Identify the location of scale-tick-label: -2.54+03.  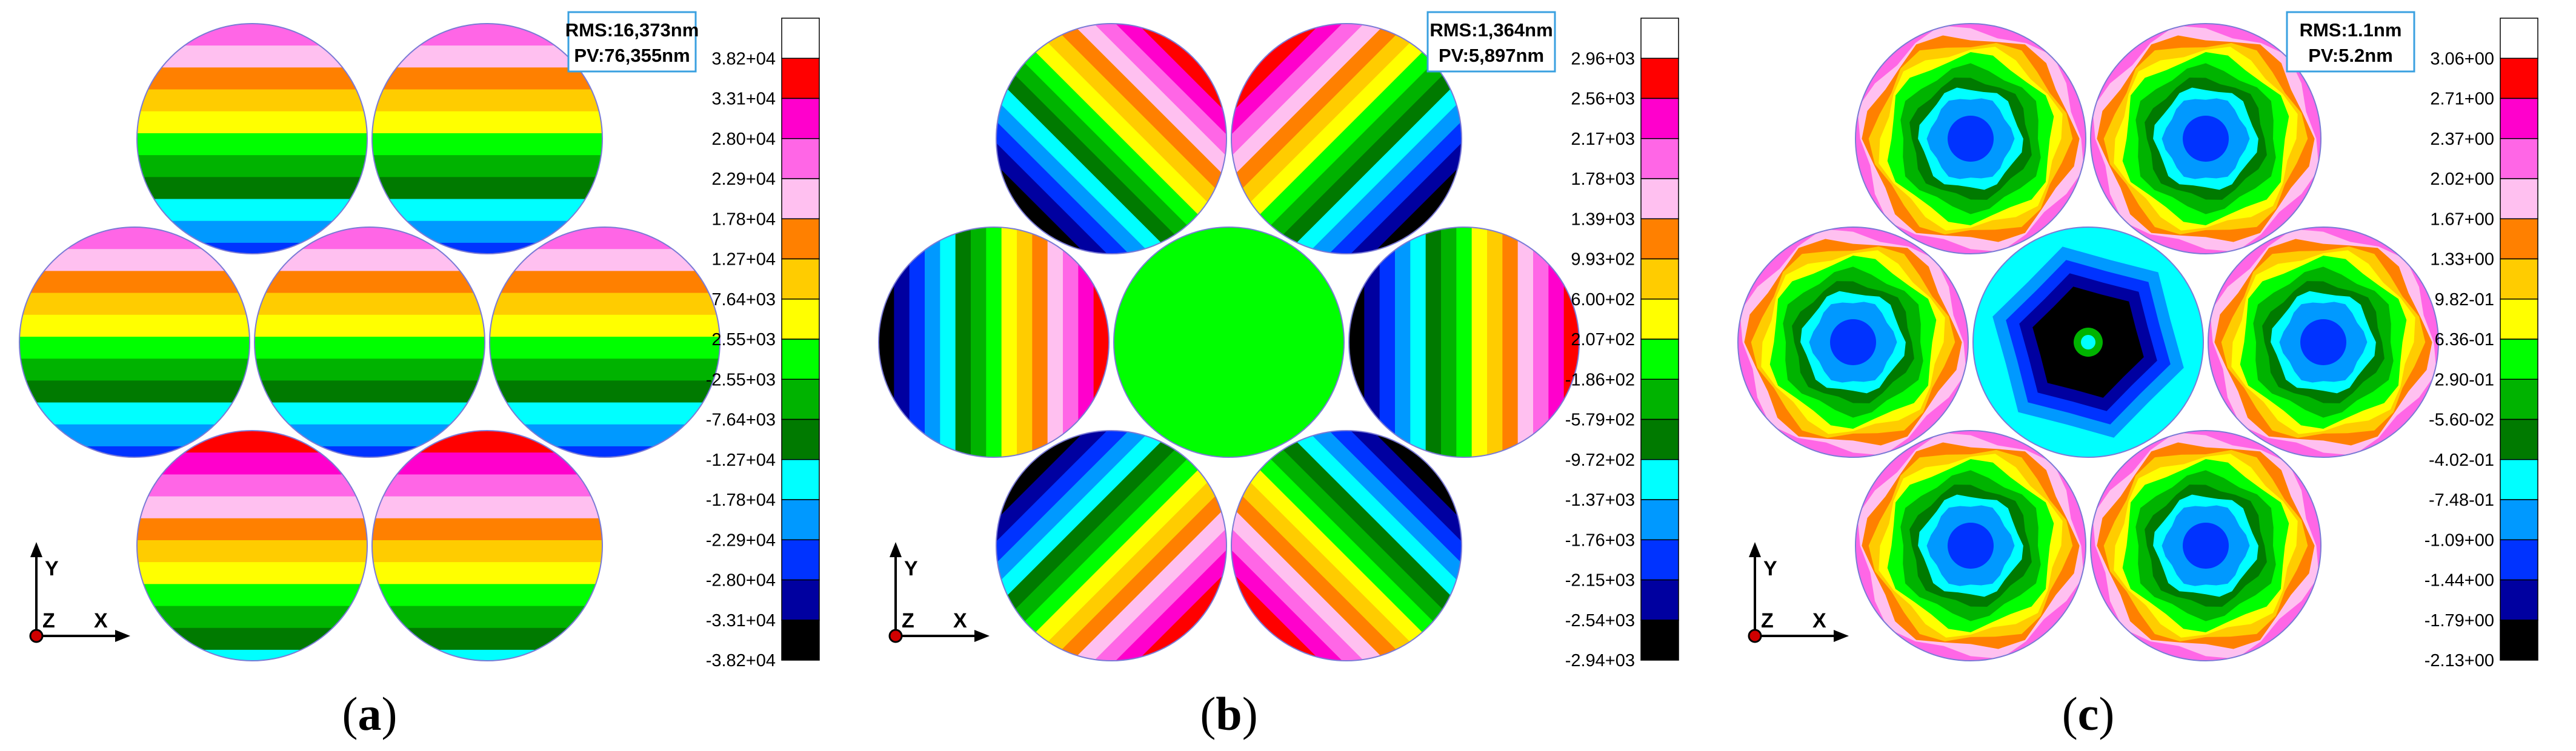
(1600, 620).